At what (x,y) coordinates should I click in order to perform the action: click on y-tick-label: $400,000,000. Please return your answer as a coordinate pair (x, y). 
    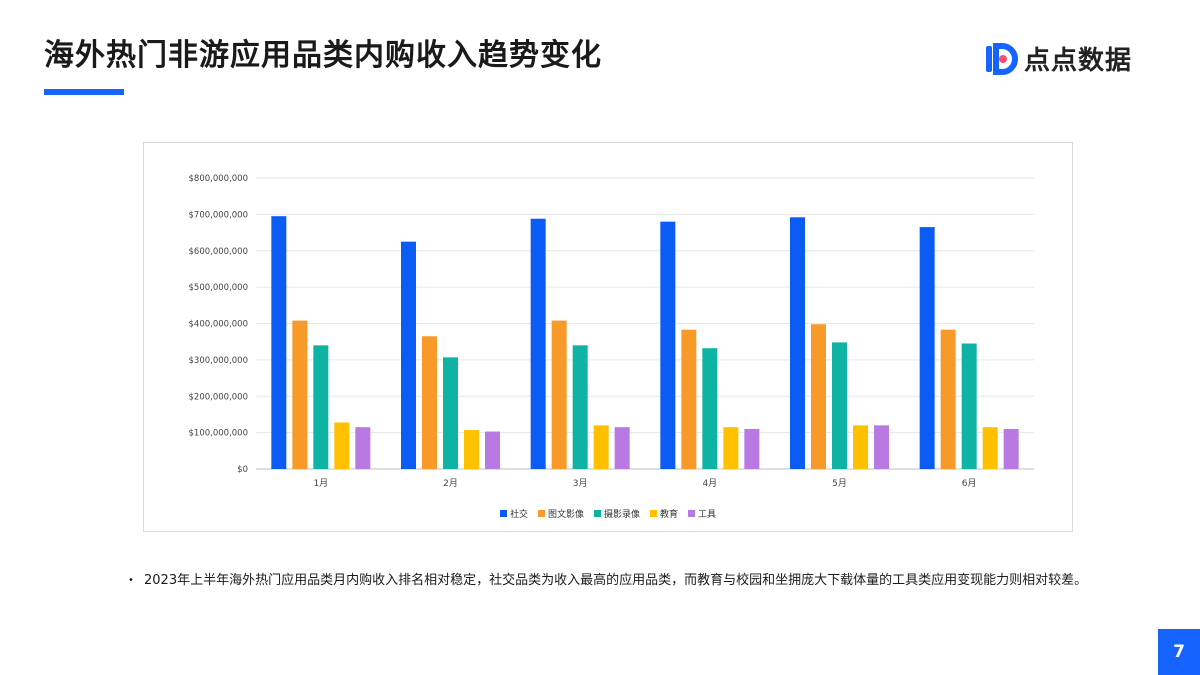
    Looking at the image, I should click on (218, 325).